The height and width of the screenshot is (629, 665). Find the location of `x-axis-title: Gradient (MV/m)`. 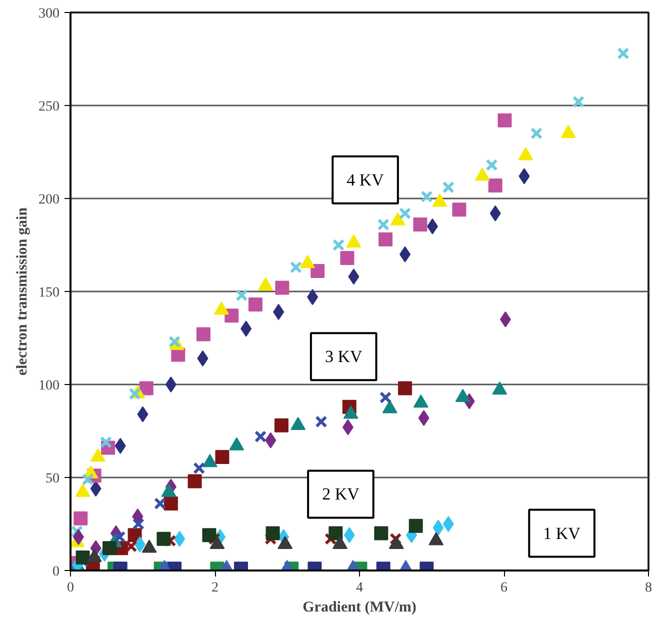

x-axis-title: Gradient (MV/m) is located at coordinates (359, 608).